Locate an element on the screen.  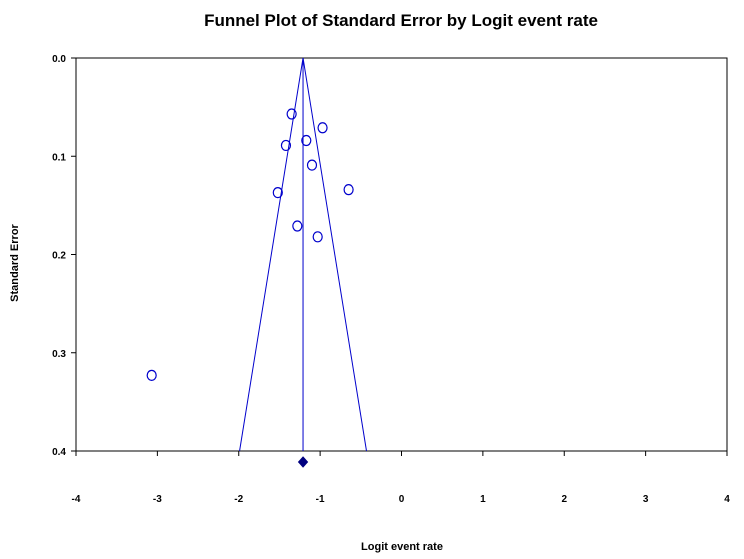
pooled-estimate-group is located at coordinates (303, 462).